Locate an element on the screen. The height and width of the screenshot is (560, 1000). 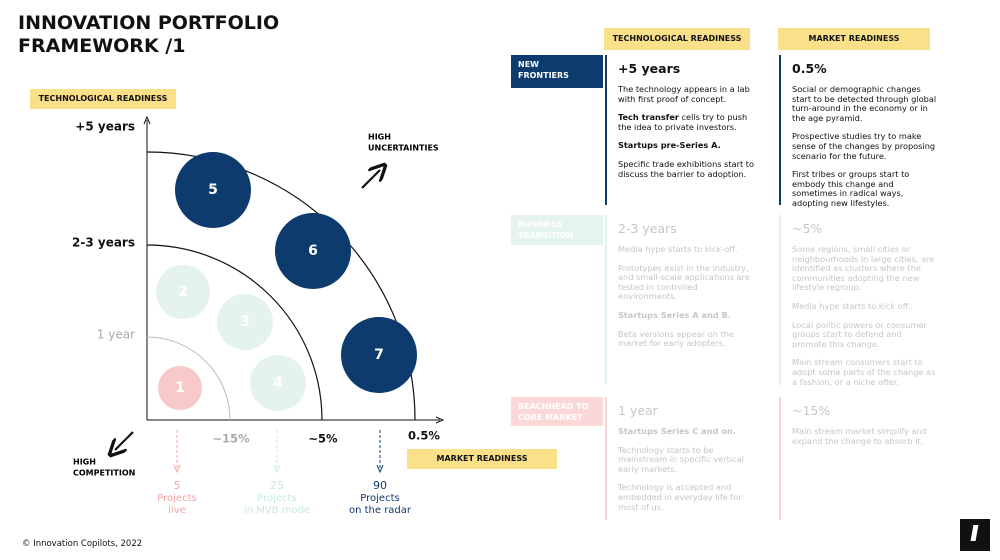
row-label: BUSINESS TRANSITION is located at coordinates (557, 230).